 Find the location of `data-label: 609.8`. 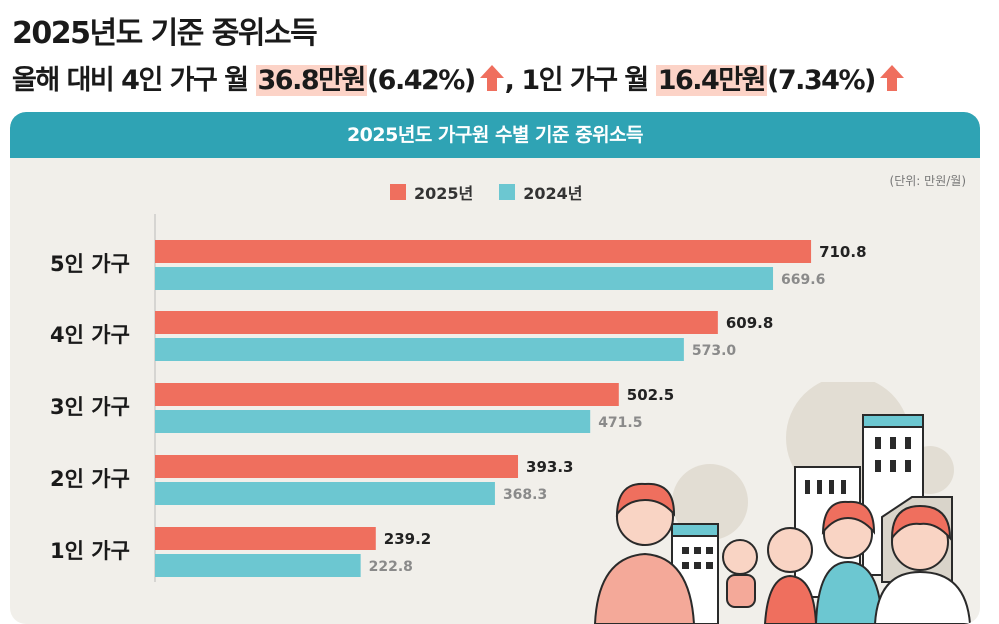

data-label: 609.8 is located at coordinates (749, 323).